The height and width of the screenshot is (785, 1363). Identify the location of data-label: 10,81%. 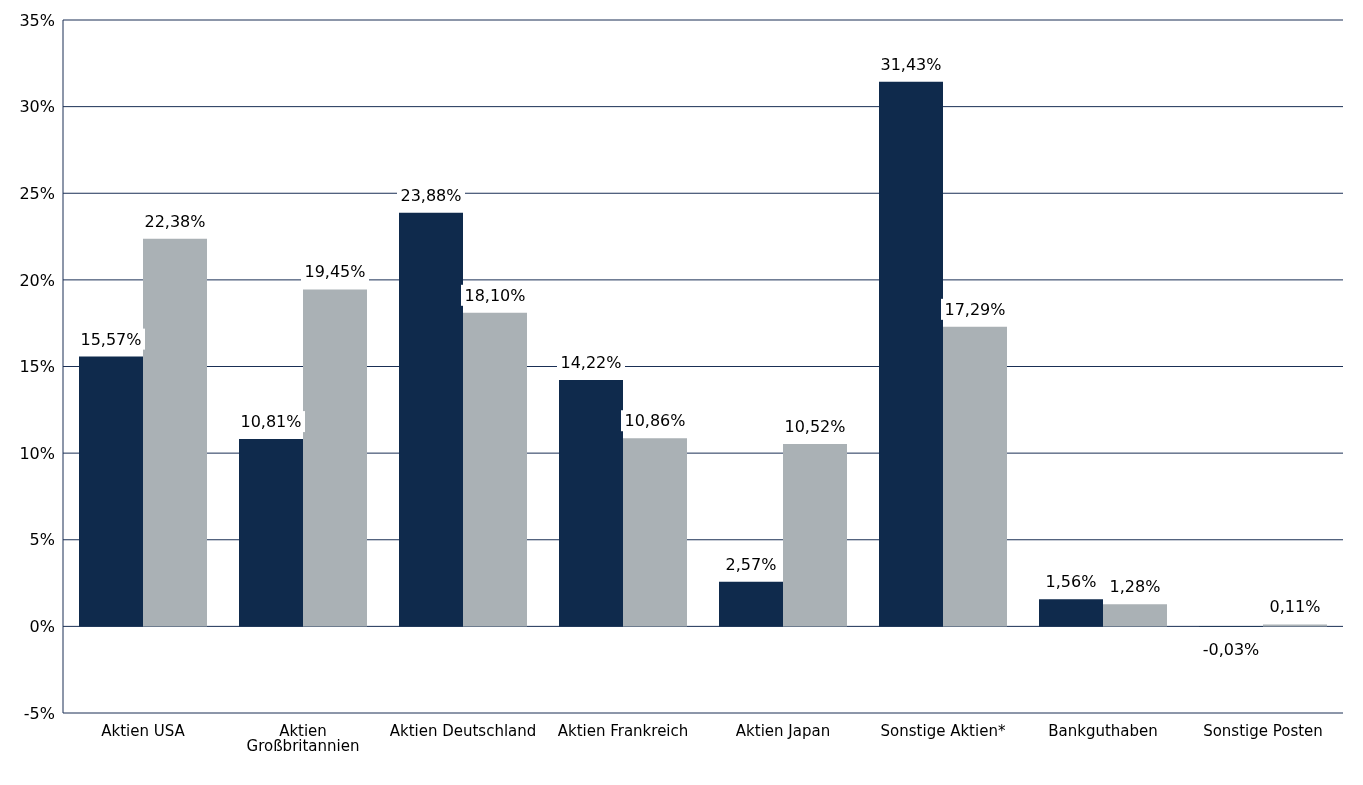
(271, 422).